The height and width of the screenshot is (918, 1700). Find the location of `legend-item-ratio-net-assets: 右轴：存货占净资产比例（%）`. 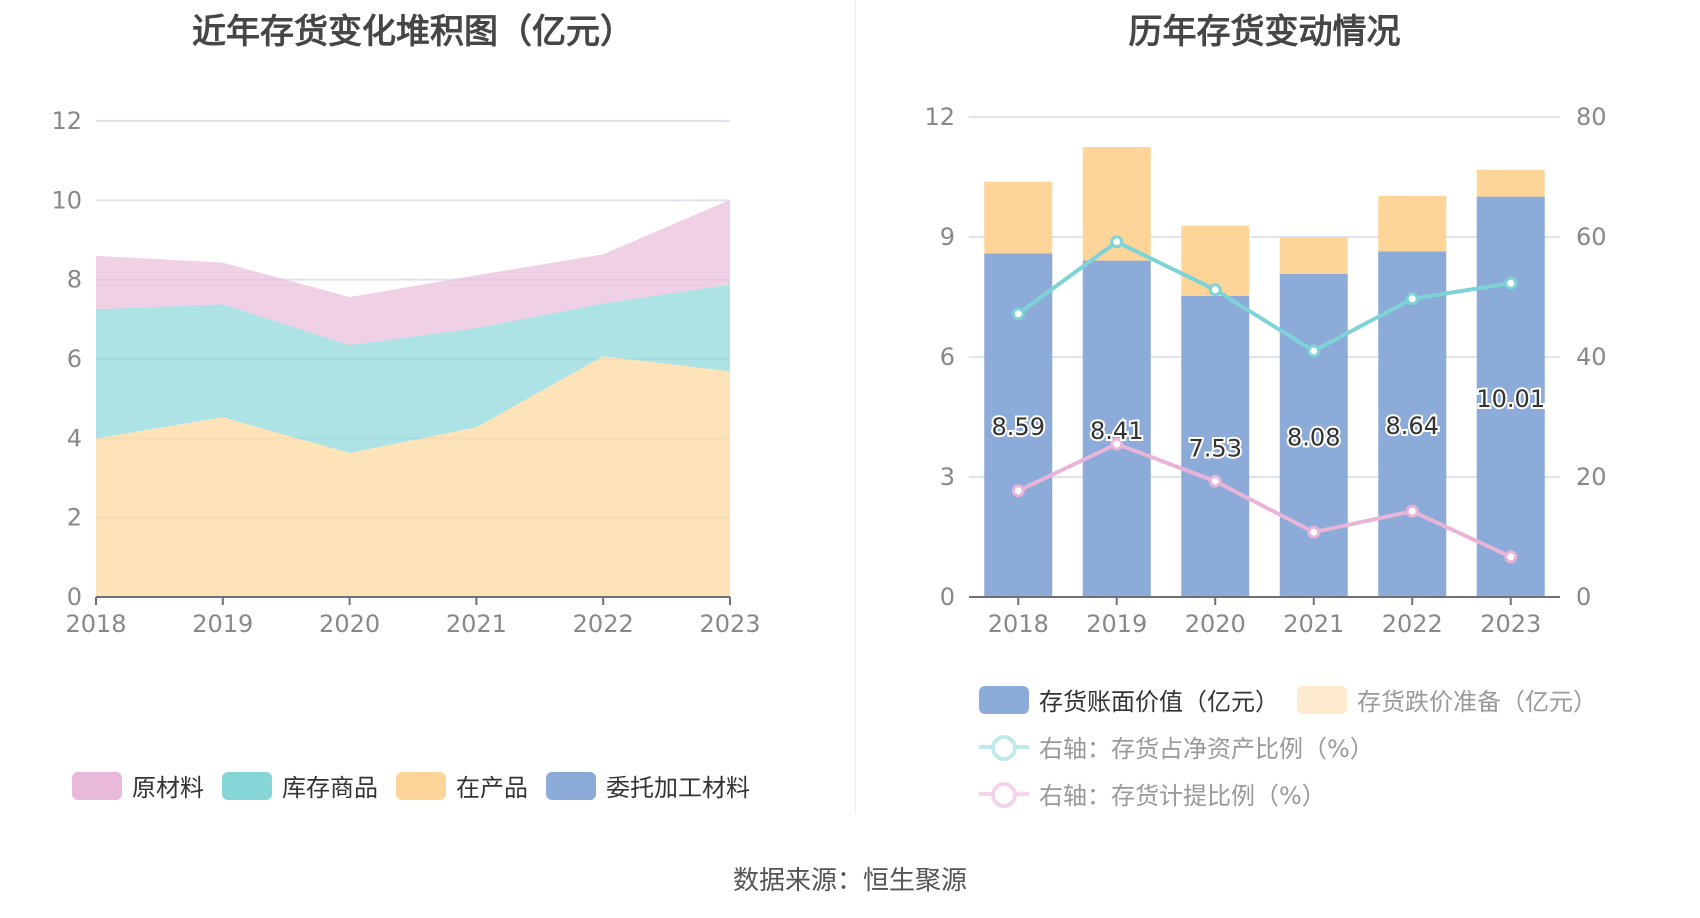

legend-item-ratio-net-assets: 右轴：存货占净资产比例（%） is located at coordinates (1176, 746).